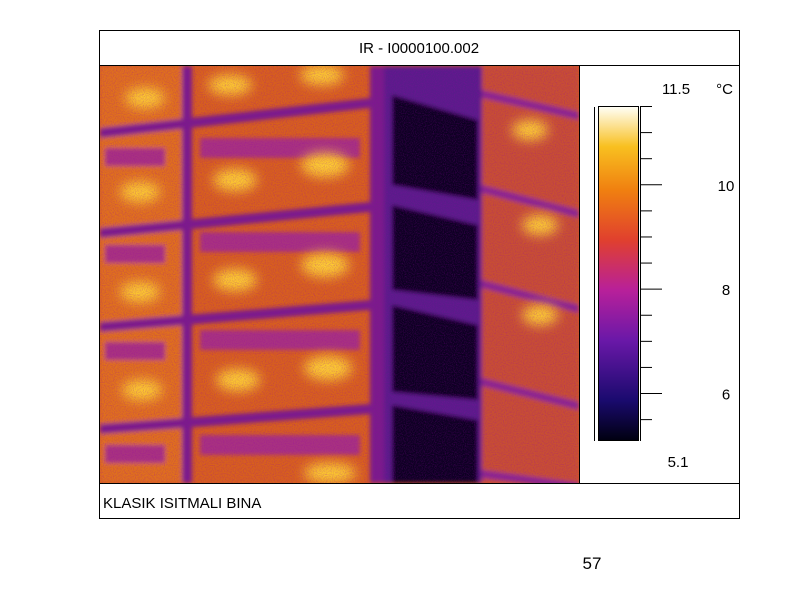 The width and height of the screenshot is (800, 605). What do you see at coordinates (419, 48) in the screenshot?
I see `image-title: IR - I0000100.002` at bounding box center [419, 48].